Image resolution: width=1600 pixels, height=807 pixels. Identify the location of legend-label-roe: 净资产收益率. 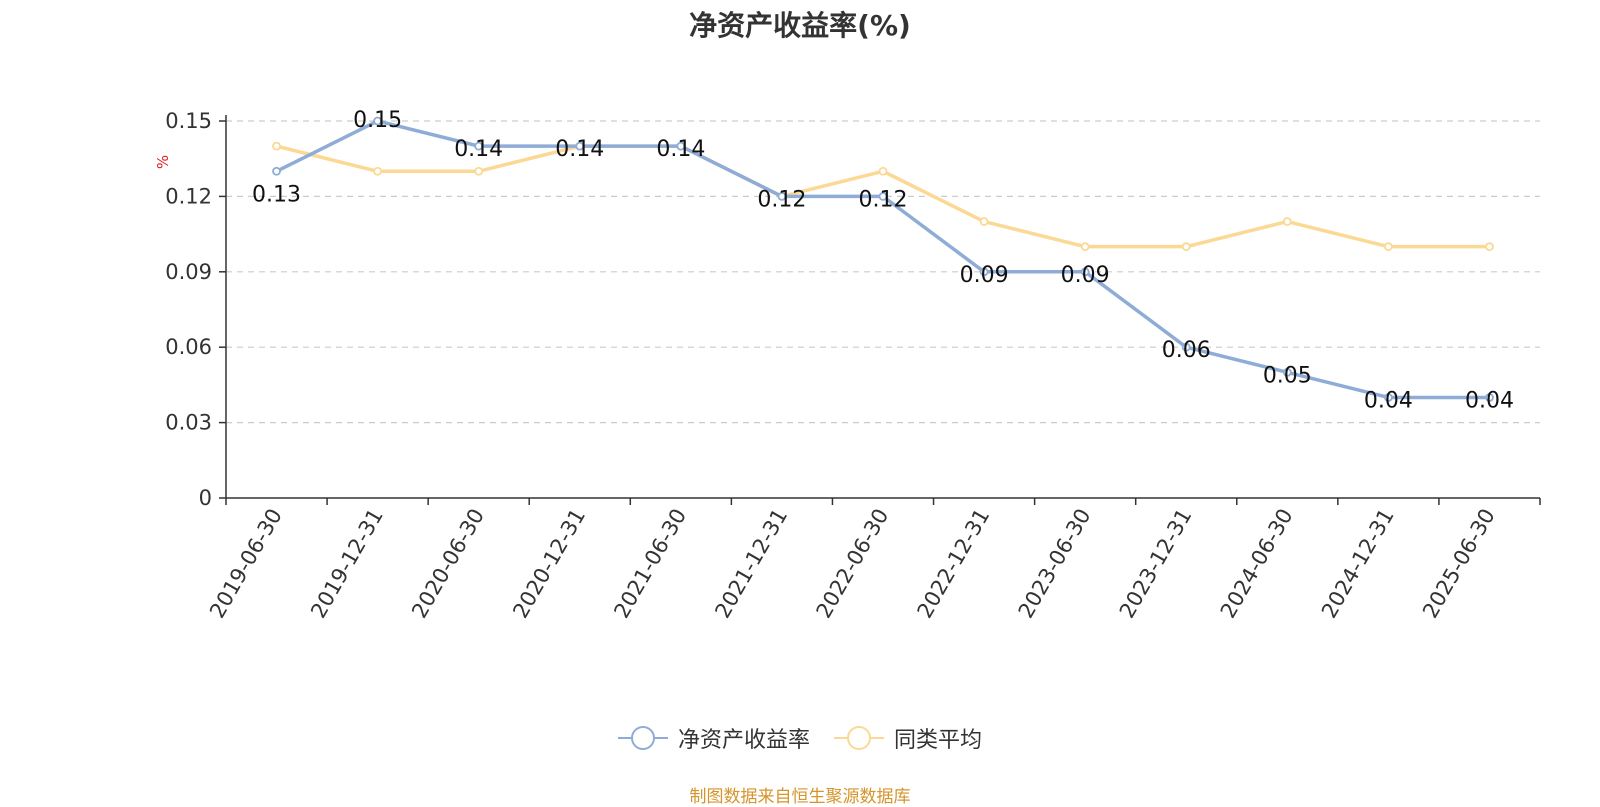
(743, 740).